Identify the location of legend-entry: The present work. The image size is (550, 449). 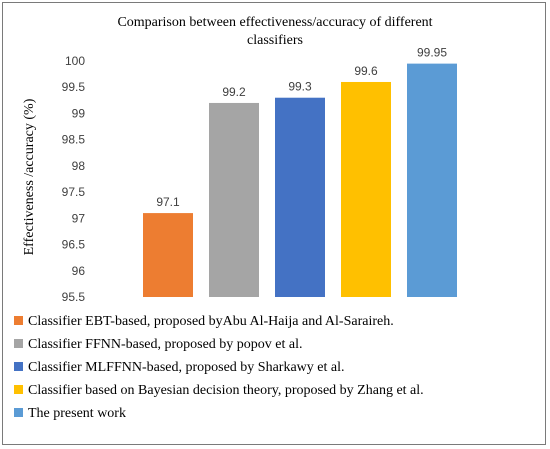
(77, 413).